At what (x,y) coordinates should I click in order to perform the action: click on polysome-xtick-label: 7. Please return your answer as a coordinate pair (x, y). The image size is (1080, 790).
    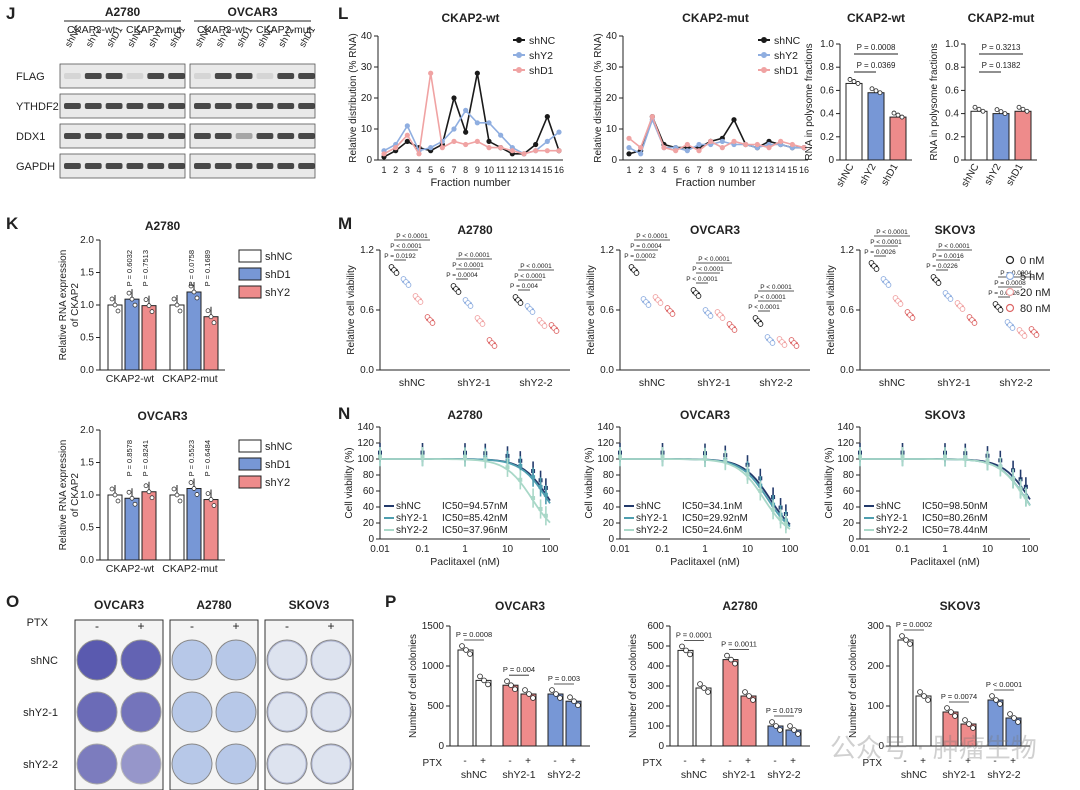
    Looking at the image, I should click on (453, 170).